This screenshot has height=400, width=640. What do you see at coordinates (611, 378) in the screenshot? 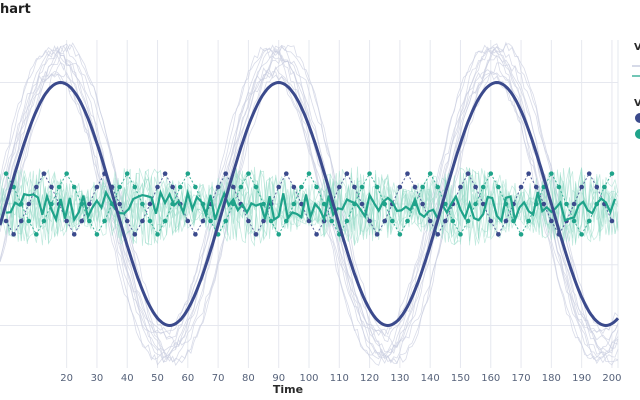
I see `x-tick-label: 200` at bounding box center [611, 378].